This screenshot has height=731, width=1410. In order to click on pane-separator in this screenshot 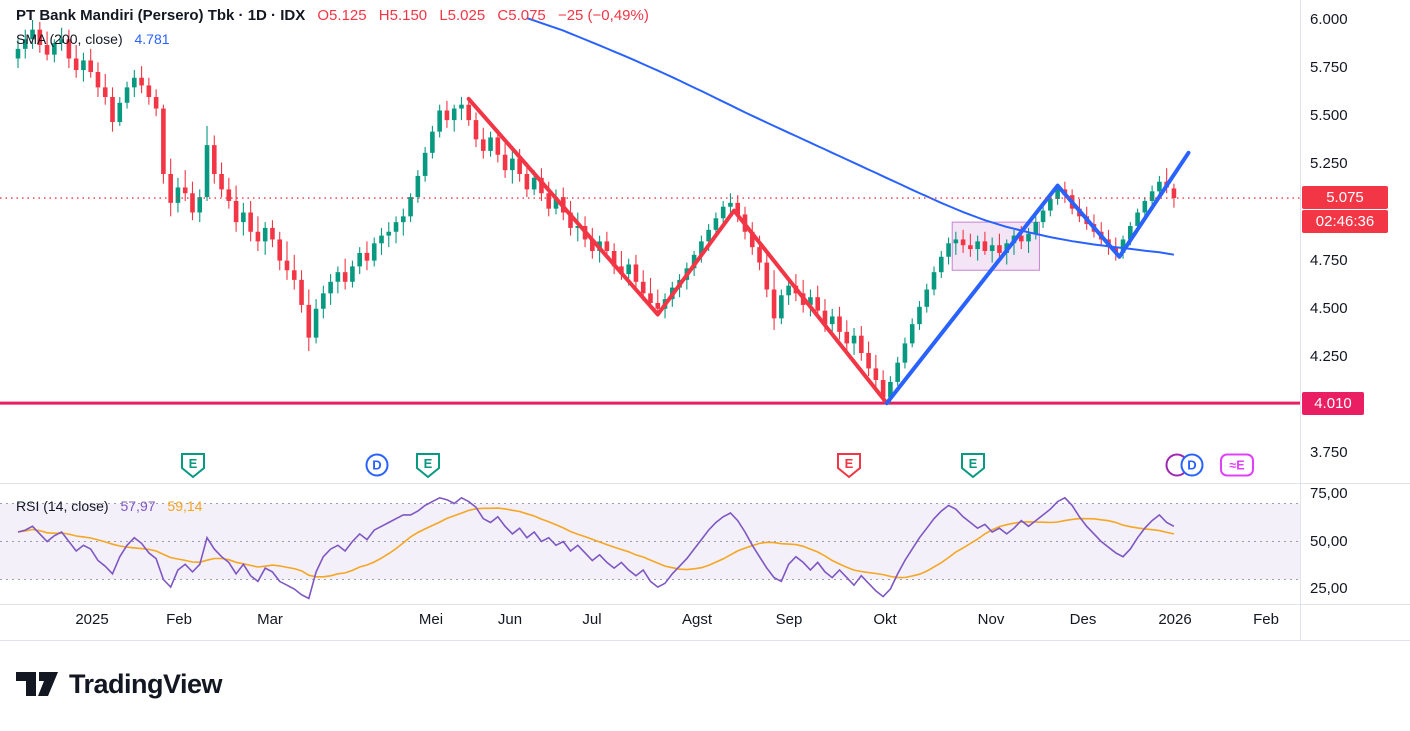, I will do `click(705, 483)`.